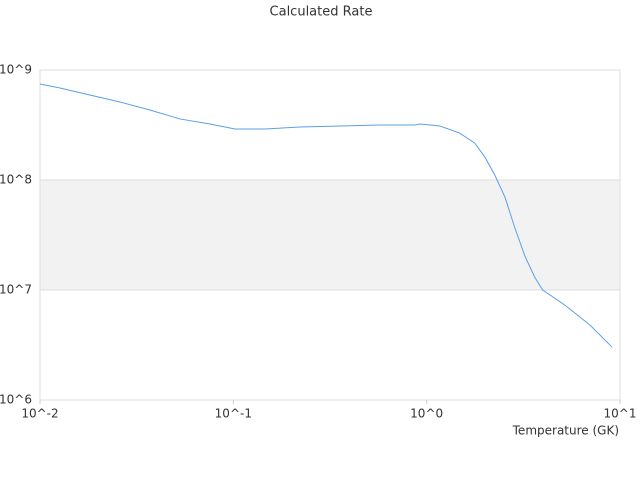  I want to click on y-tick-label: 10^8, so click(16, 180).